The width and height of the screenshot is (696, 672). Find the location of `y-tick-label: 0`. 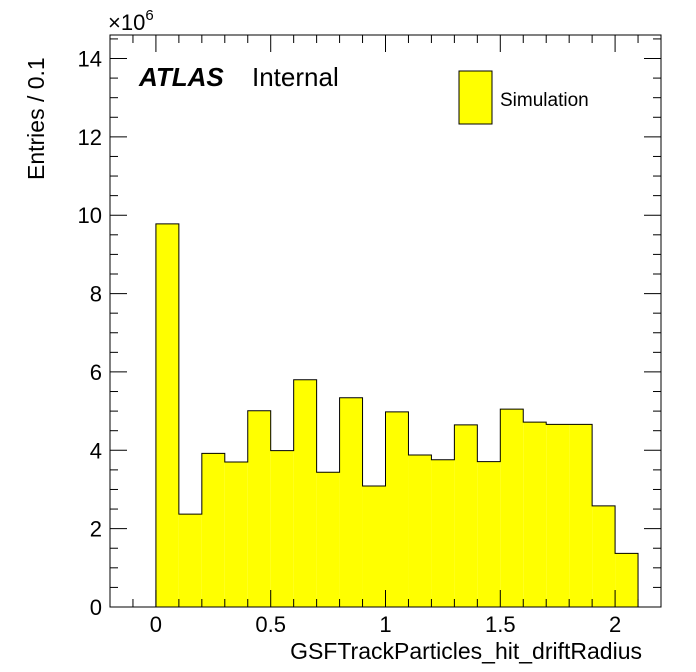

y-tick-label: 0 is located at coordinates (96, 607).